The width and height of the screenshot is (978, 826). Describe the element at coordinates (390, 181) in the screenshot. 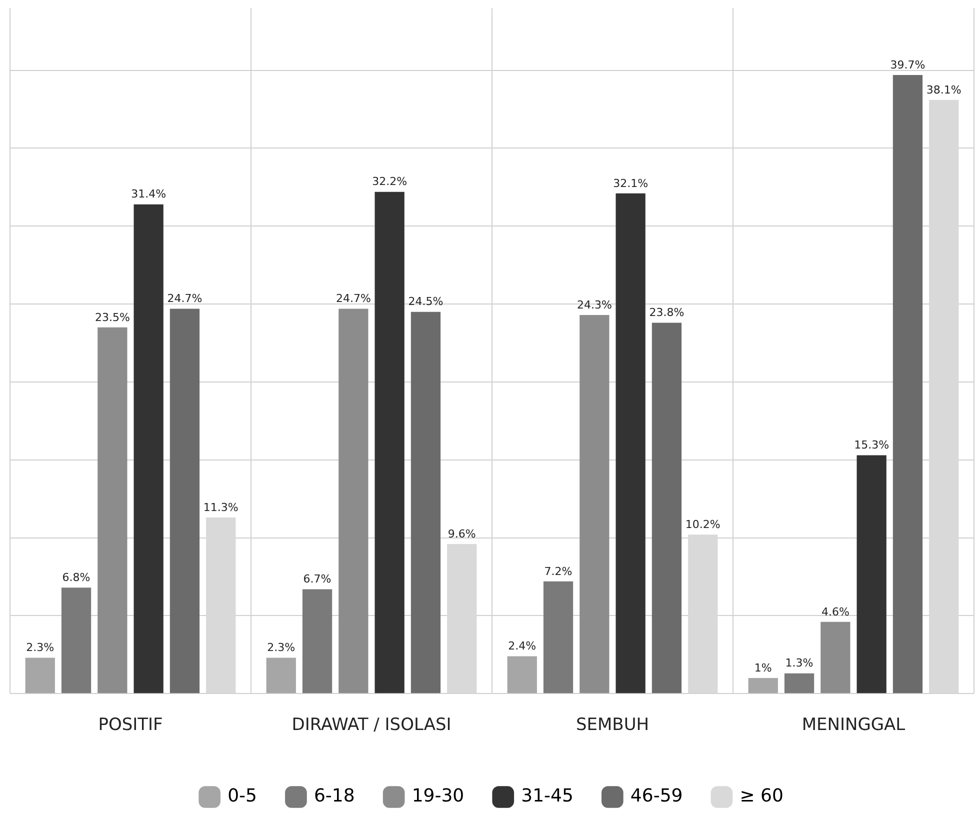

I see `data-label: 32.2%` at that location.